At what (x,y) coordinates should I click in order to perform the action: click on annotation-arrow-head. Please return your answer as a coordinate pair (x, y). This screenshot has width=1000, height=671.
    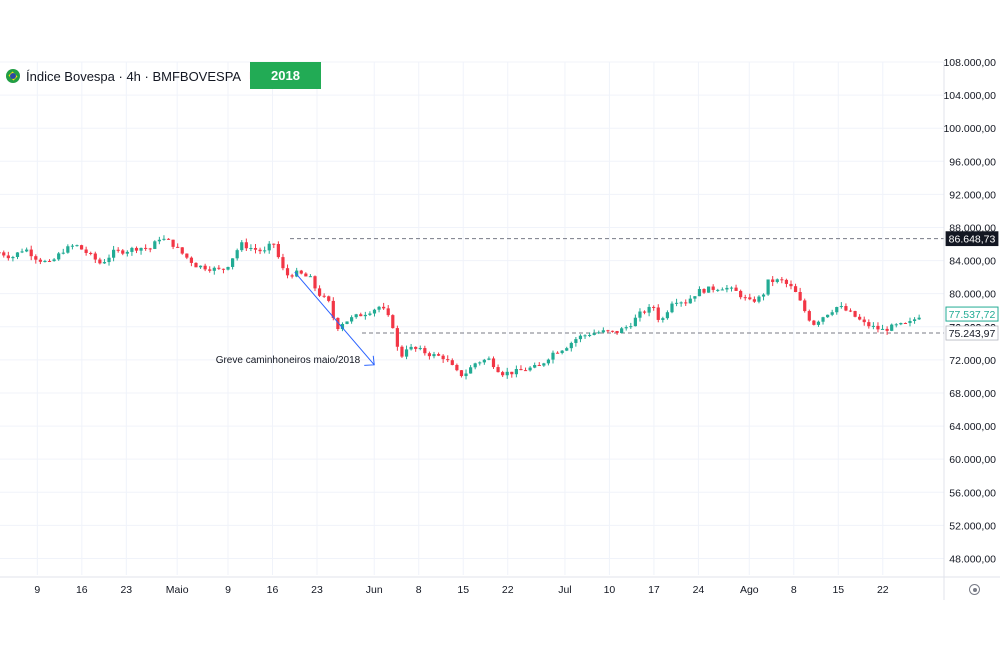
    Looking at the image, I should click on (369, 360).